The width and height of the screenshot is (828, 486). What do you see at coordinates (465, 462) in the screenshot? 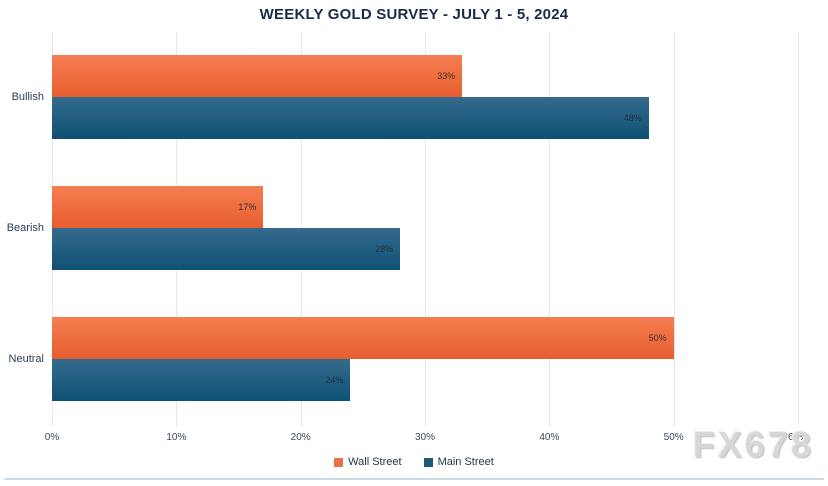
I see `legend-label-main-street: Main Street` at bounding box center [465, 462].